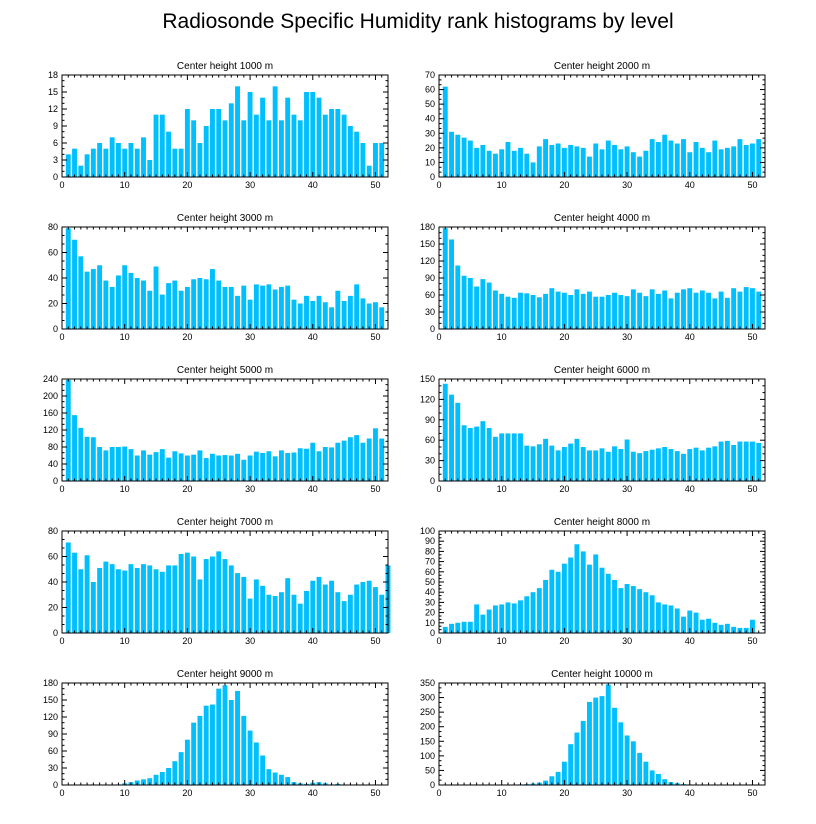 This screenshot has height=824, width=816. What do you see at coordinates (690, 185) in the screenshot?
I see `x-tick-label: 40` at bounding box center [690, 185].